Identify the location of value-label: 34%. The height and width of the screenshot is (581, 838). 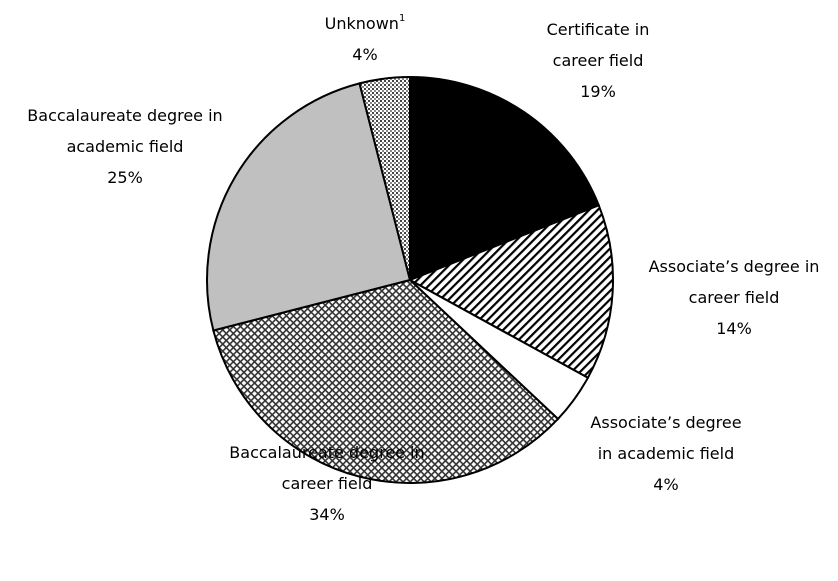
(327, 514).